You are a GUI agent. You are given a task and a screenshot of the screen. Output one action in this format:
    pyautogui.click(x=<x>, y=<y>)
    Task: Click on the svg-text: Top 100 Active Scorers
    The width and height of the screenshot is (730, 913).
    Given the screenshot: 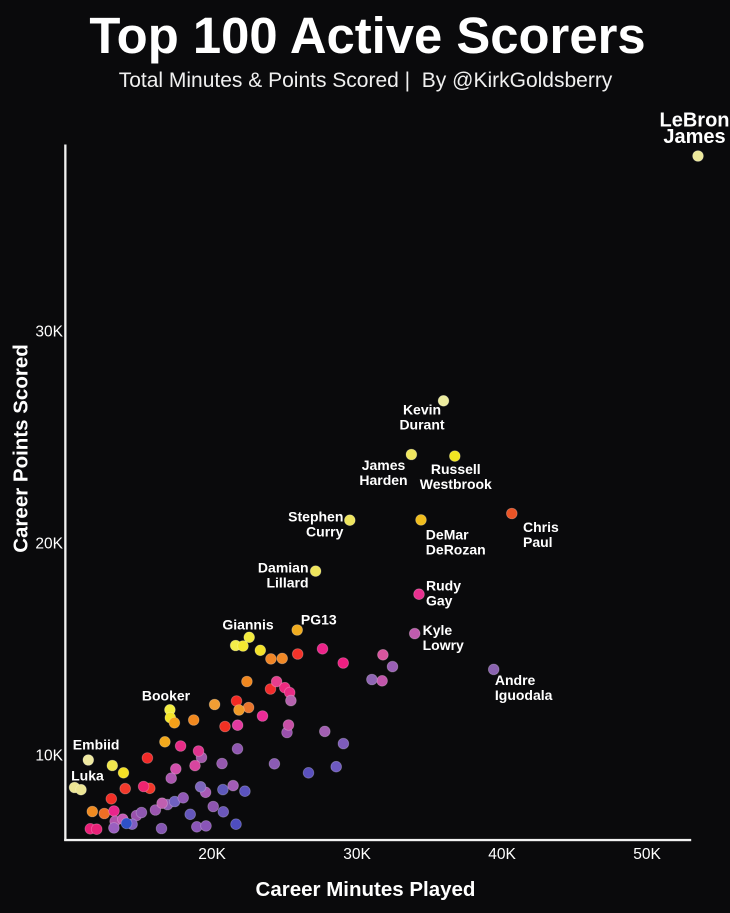 What is the action you would take?
    pyautogui.click(x=367, y=35)
    